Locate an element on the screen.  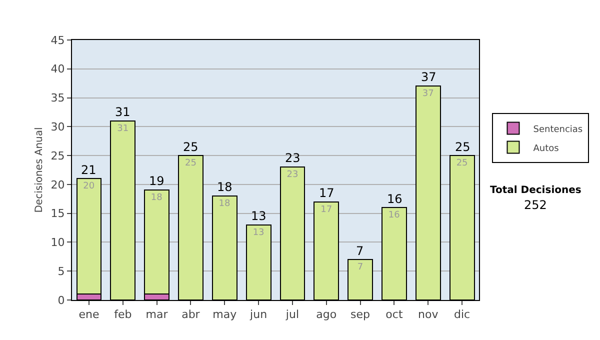
y-tick-label: 35 is located at coordinates (57, 98).